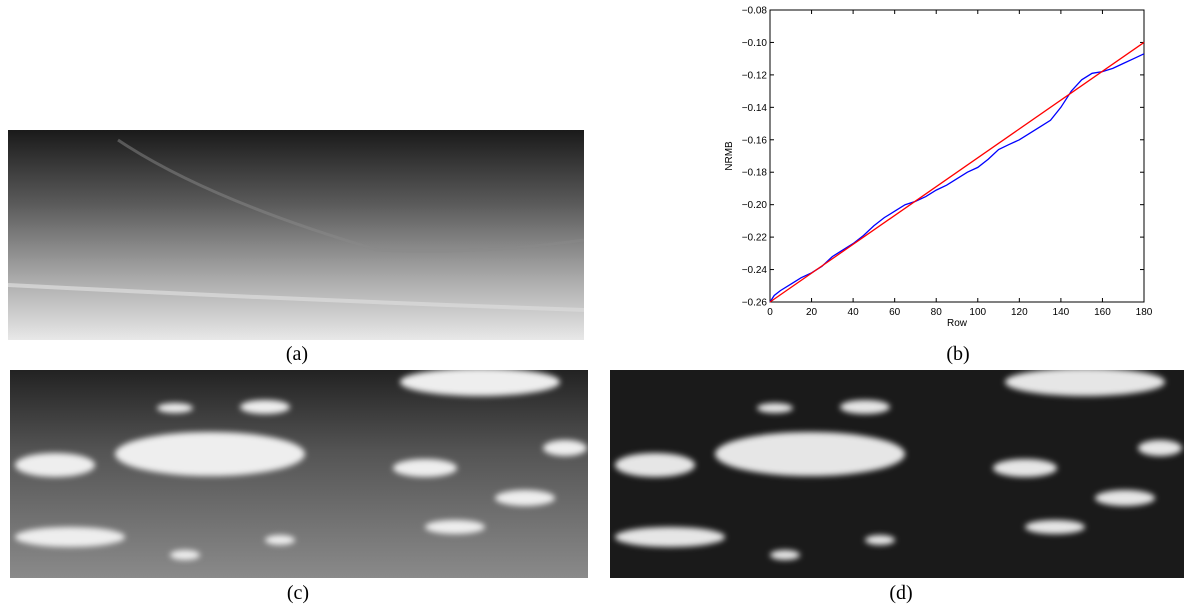  Describe the element at coordinates (755, 303) in the screenshot. I see `y-tick-label: −0.26` at that location.